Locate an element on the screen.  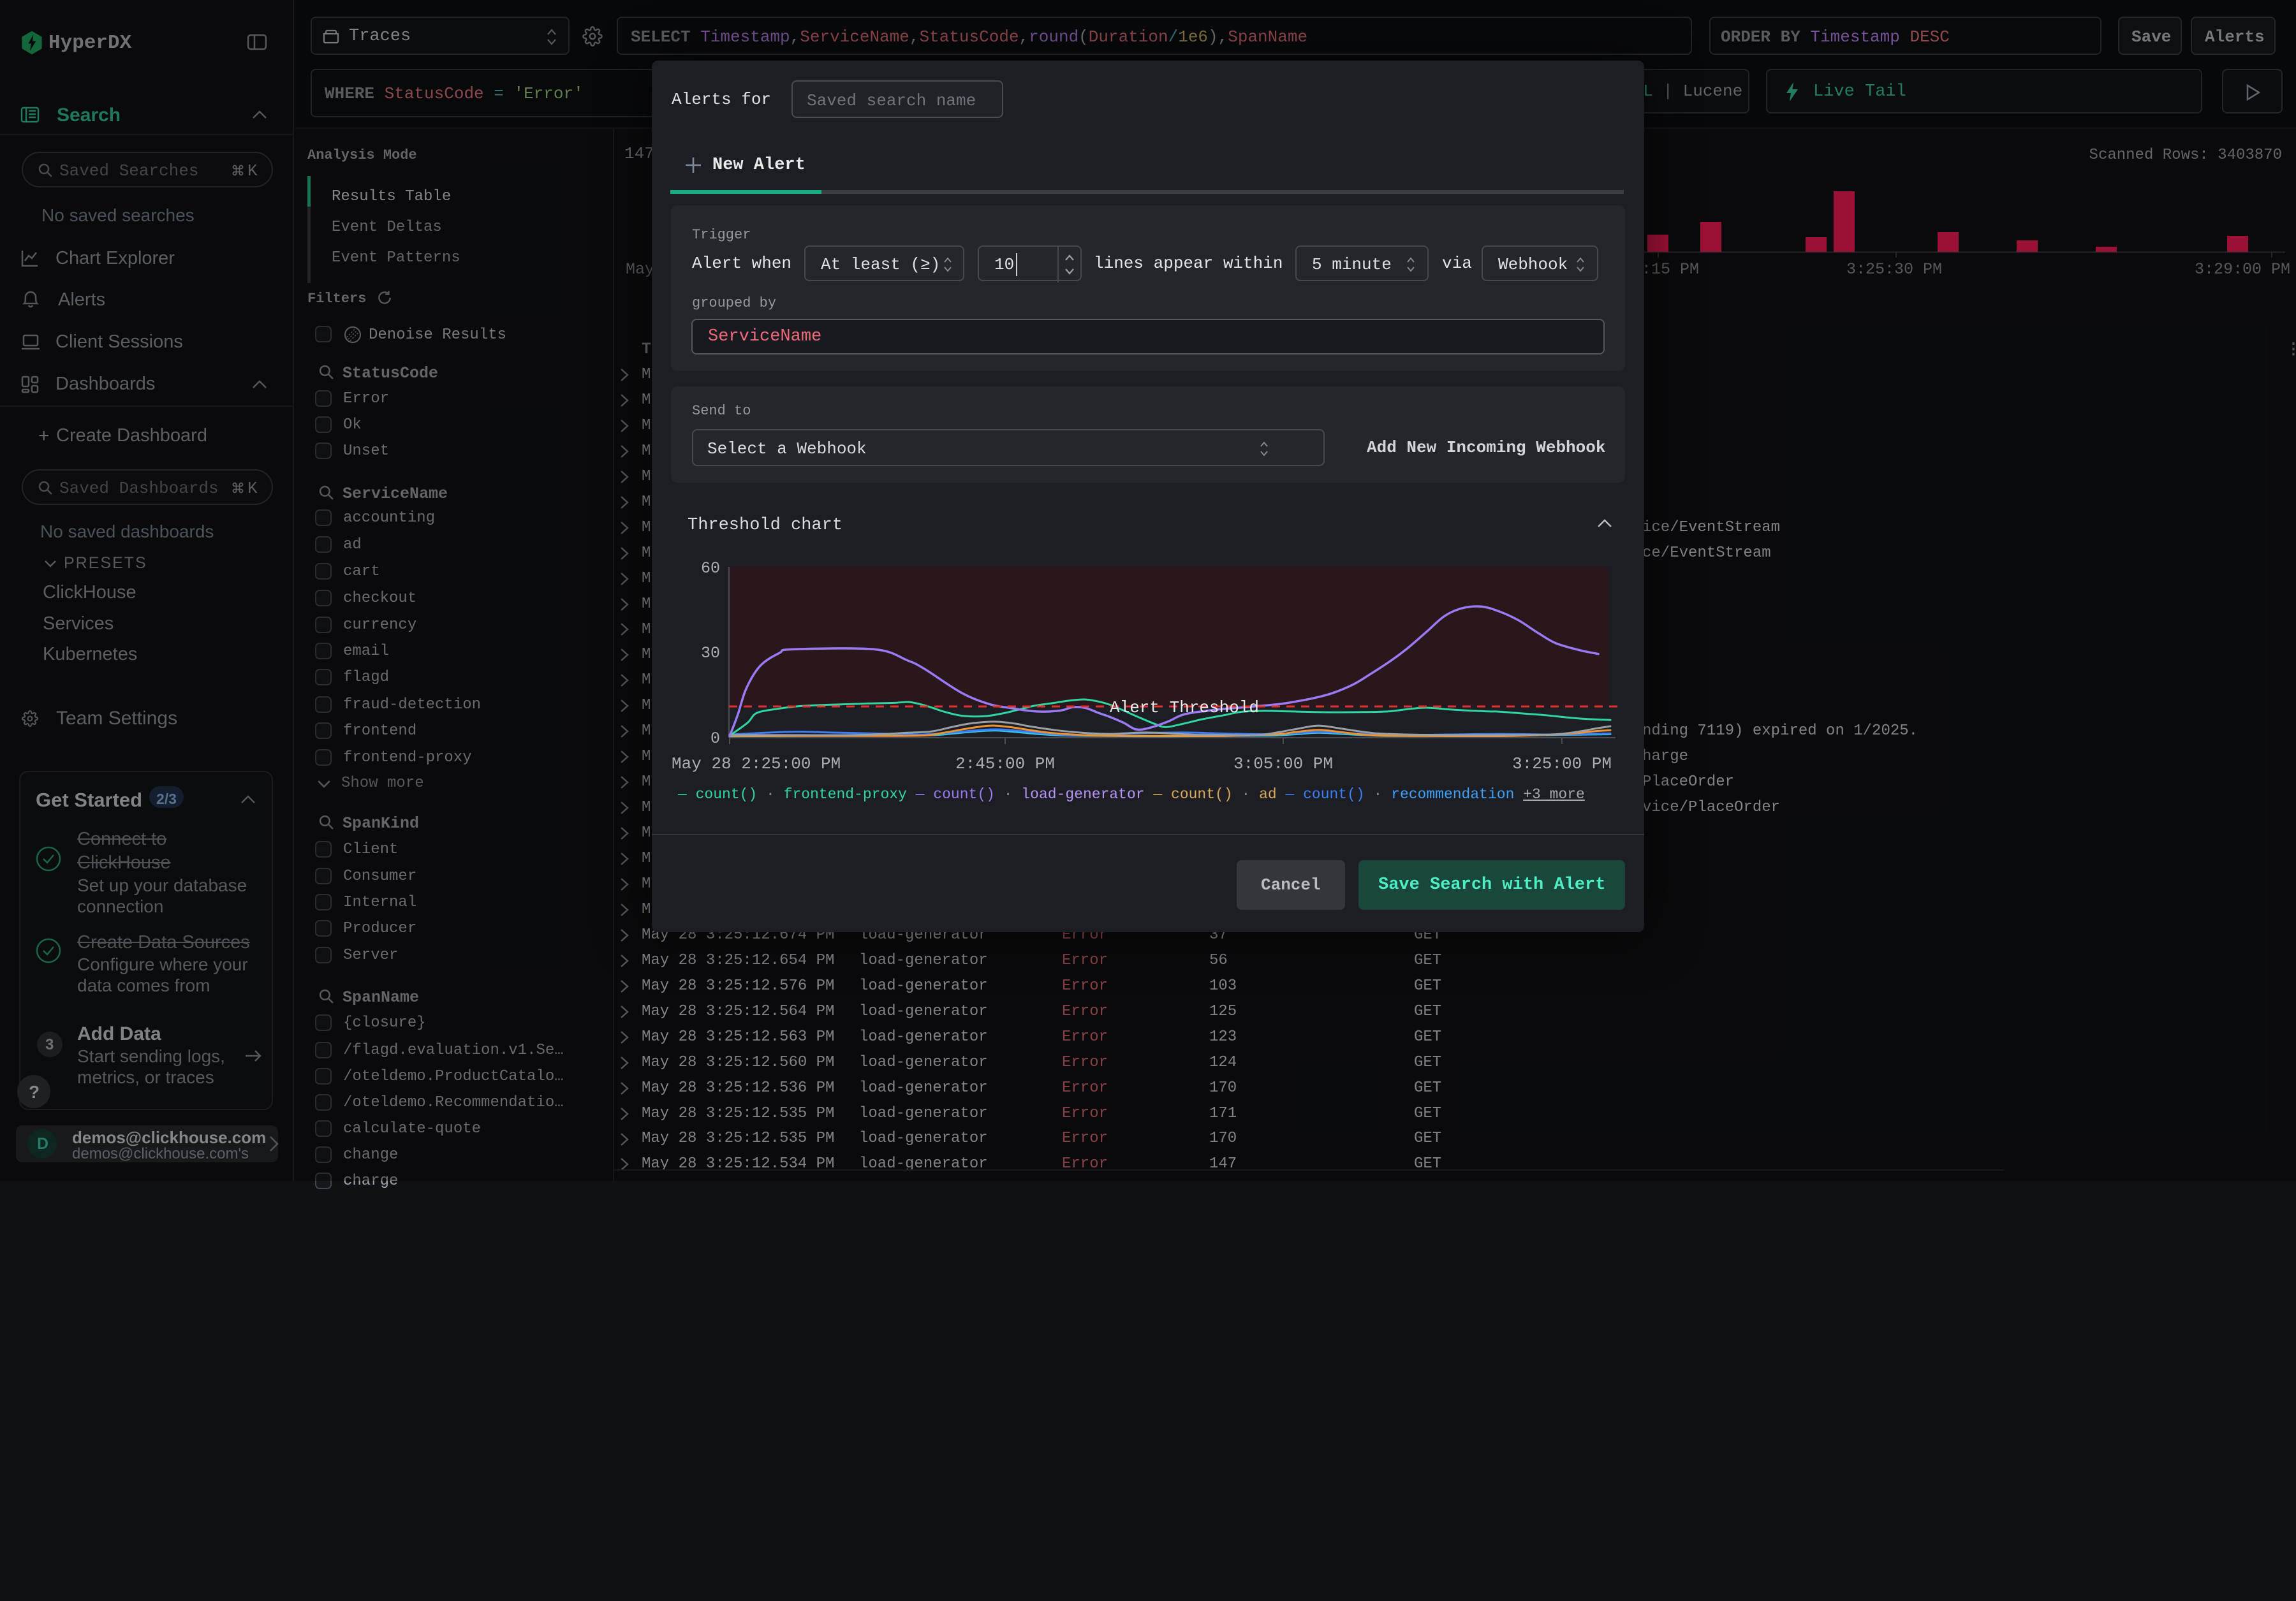
svg-text: 2:45:00 PM is located at coordinates (1005, 763).